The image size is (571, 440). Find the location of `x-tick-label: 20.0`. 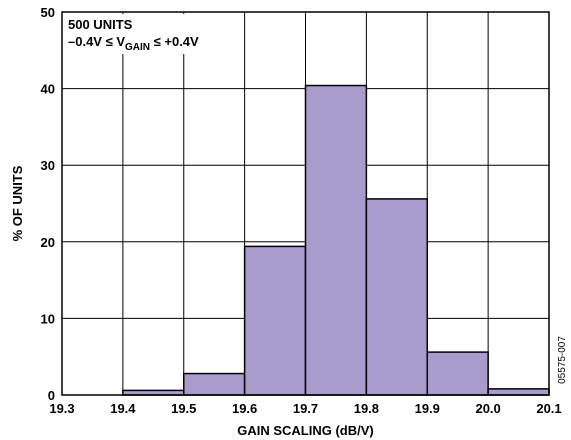

x-tick-label: 20.0 is located at coordinates (487, 408).